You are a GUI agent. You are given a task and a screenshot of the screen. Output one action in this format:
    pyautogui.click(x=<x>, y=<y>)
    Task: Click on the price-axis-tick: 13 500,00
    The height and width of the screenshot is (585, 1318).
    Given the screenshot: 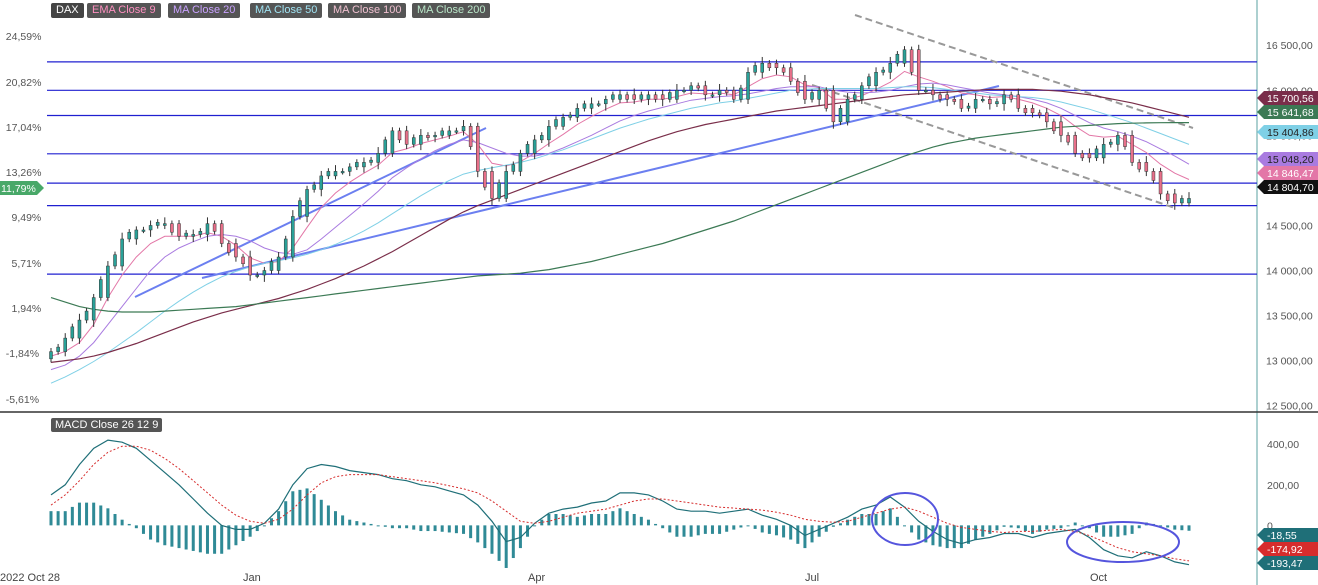 What is the action you would take?
    pyautogui.click(x=1289, y=317)
    